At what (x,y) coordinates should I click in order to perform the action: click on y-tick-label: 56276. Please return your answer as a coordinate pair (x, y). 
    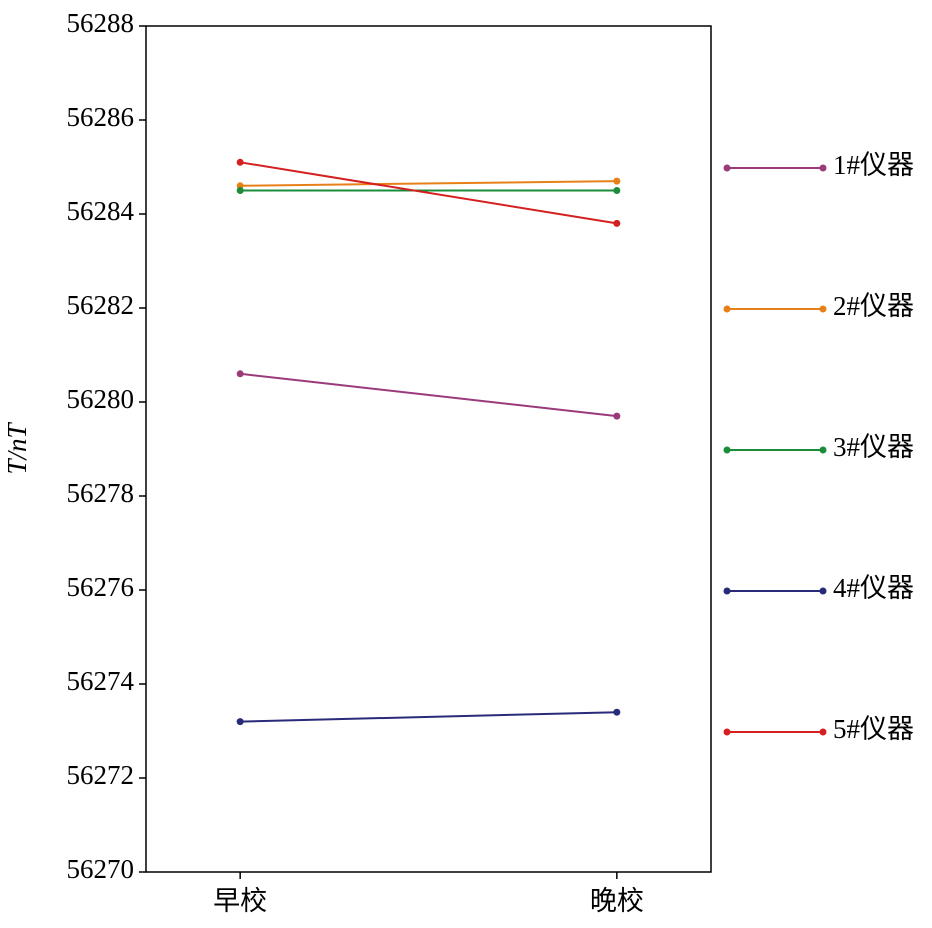
    Looking at the image, I should click on (101, 587).